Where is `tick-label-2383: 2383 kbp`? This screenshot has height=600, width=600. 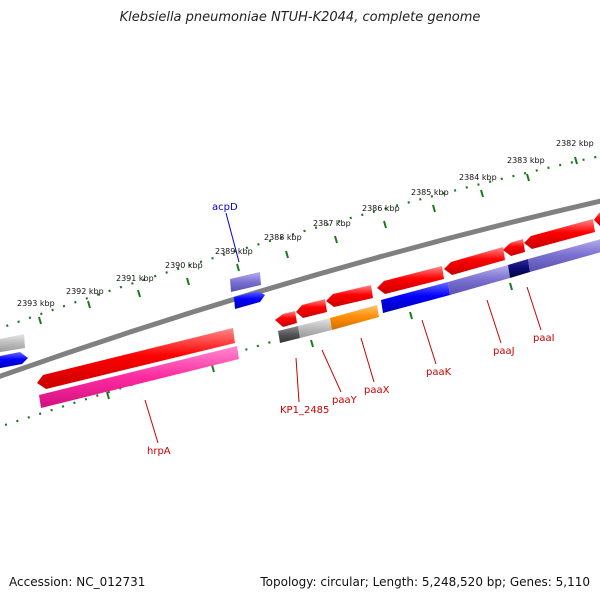 tick-label-2383: 2383 kbp is located at coordinates (526, 160).